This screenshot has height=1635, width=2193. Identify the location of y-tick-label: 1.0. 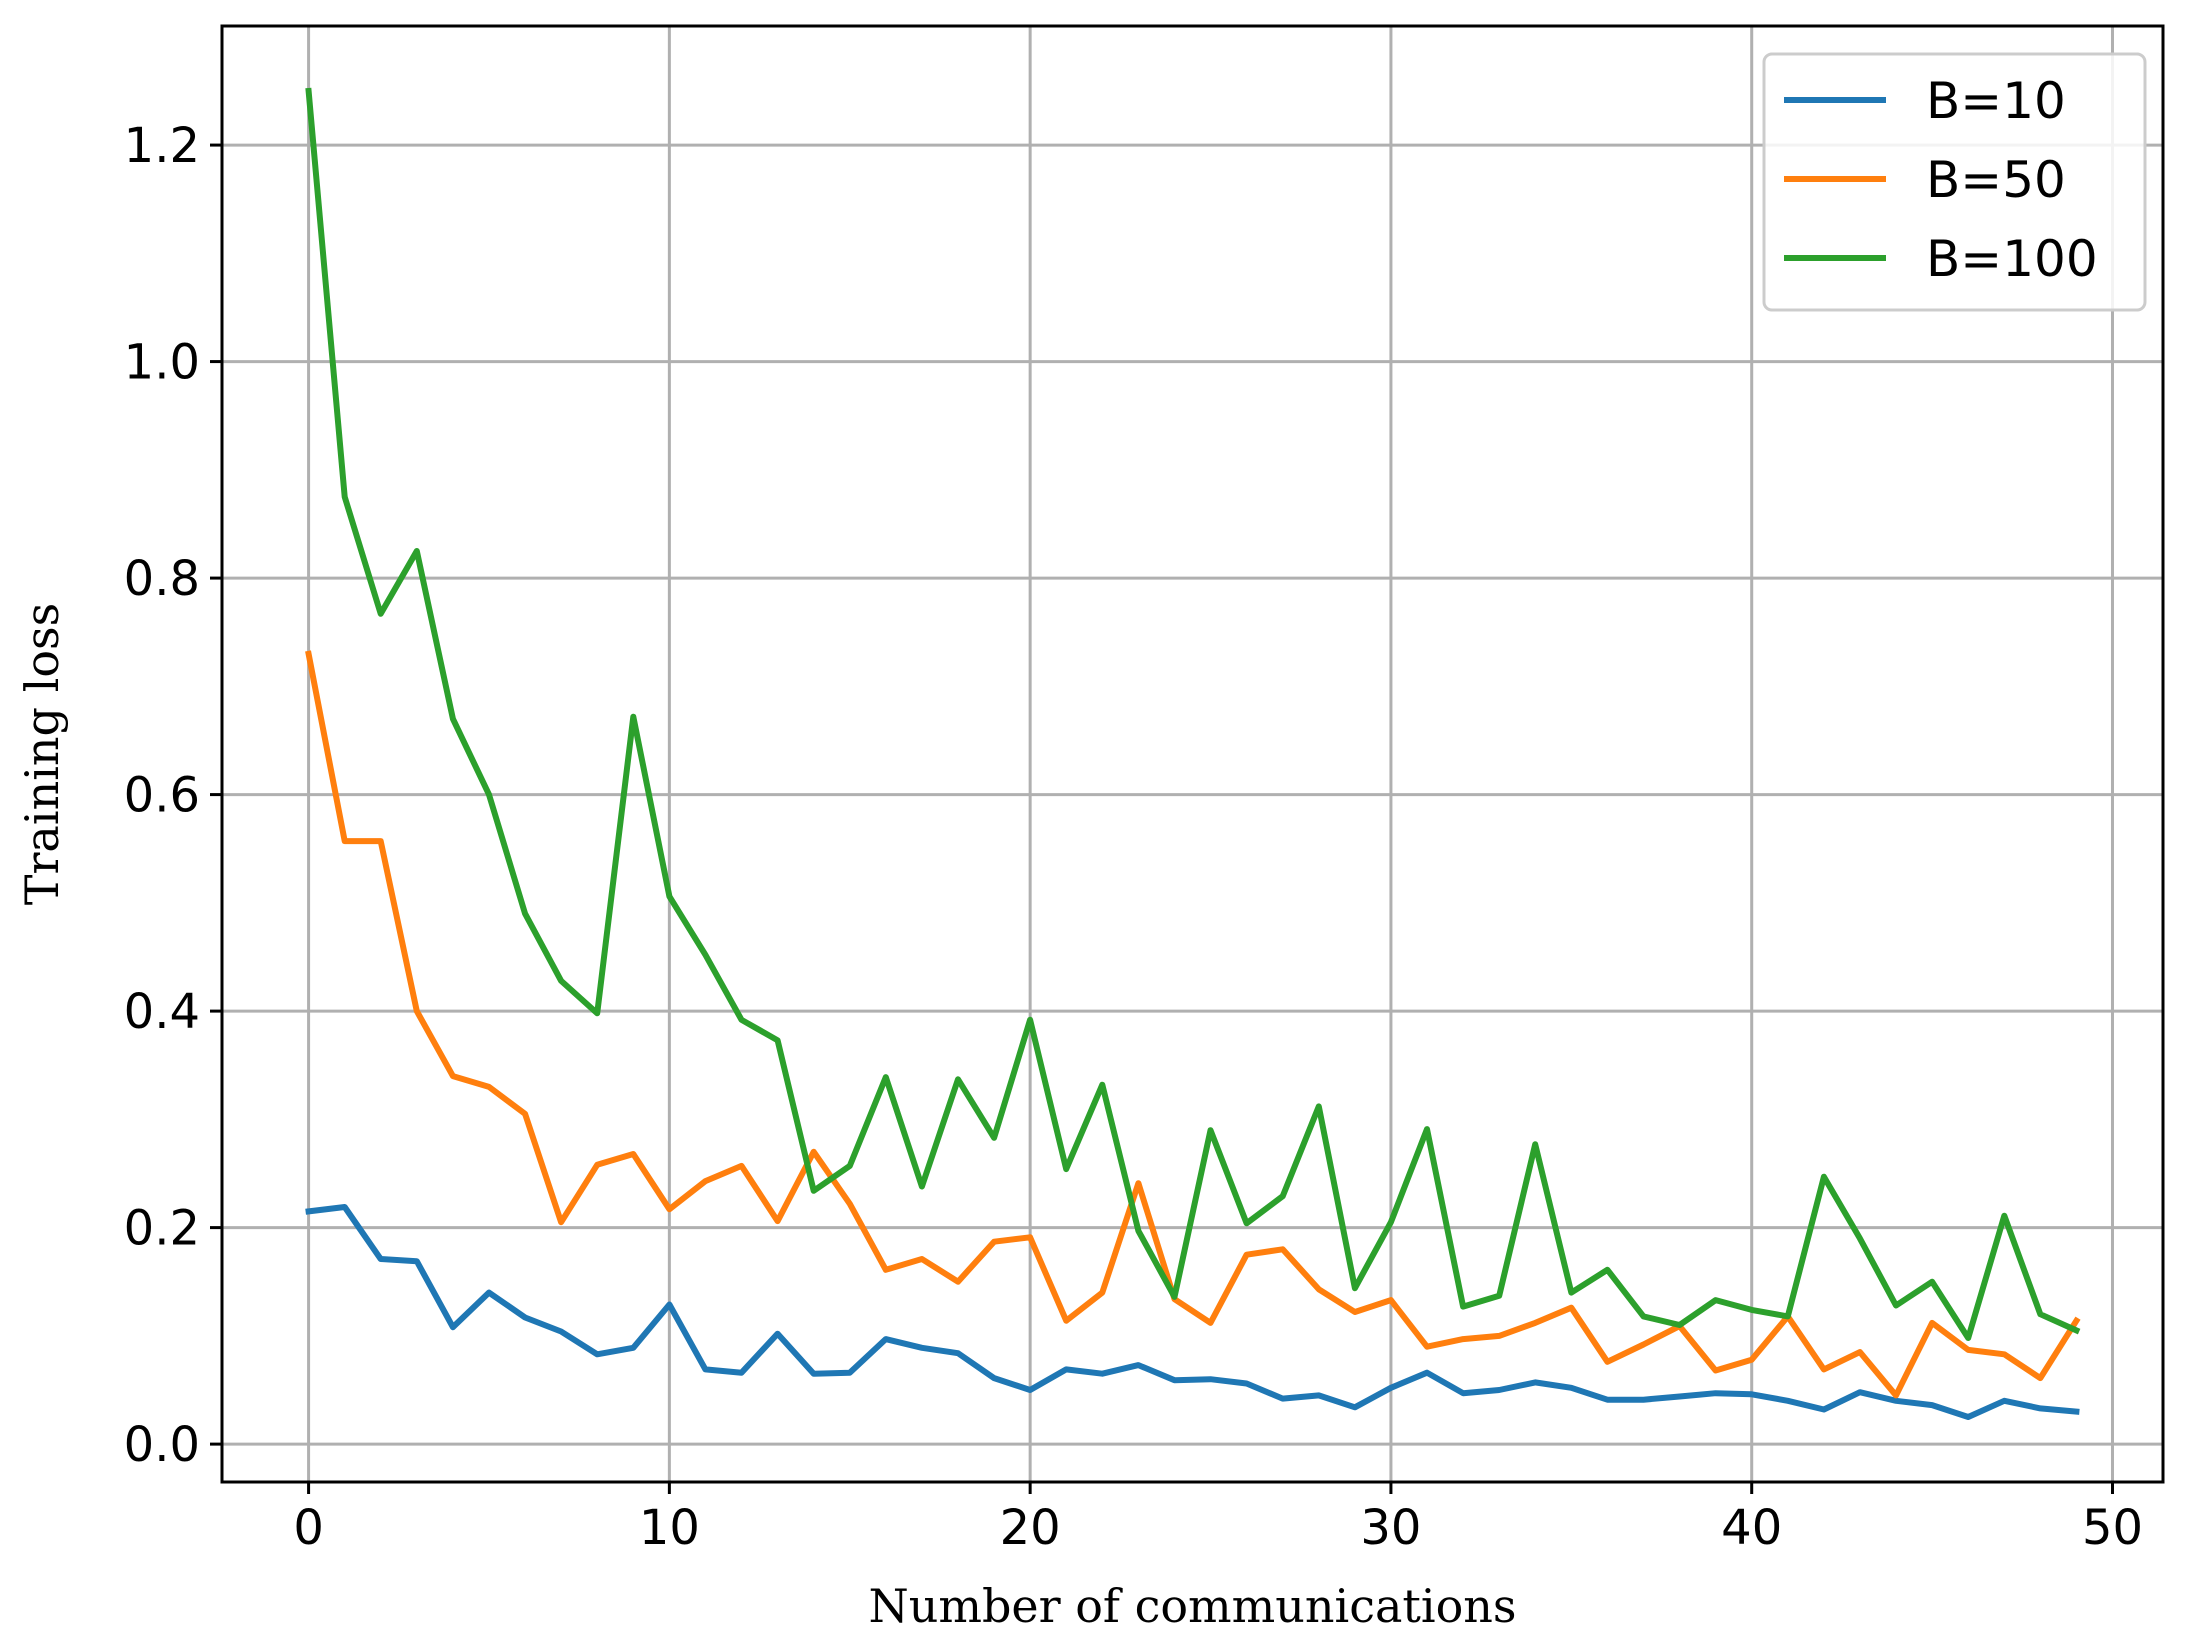
(162, 363).